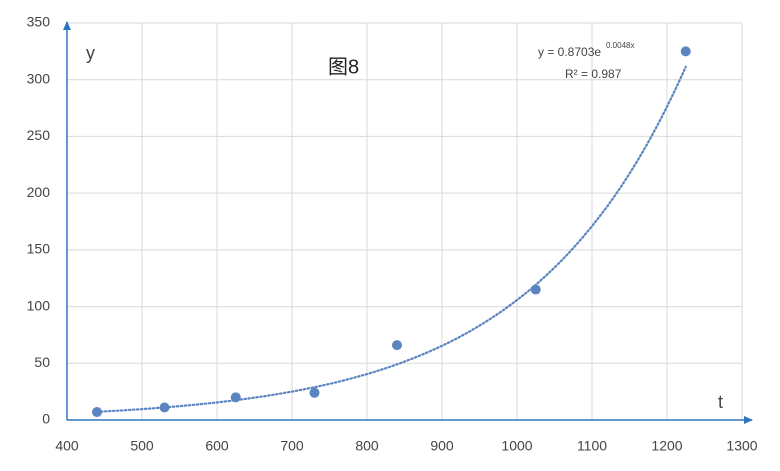 The image size is (780, 471). Describe the element at coordinates (39, 22) in the screenshot. I see `y-tick-label: 350` at that location.